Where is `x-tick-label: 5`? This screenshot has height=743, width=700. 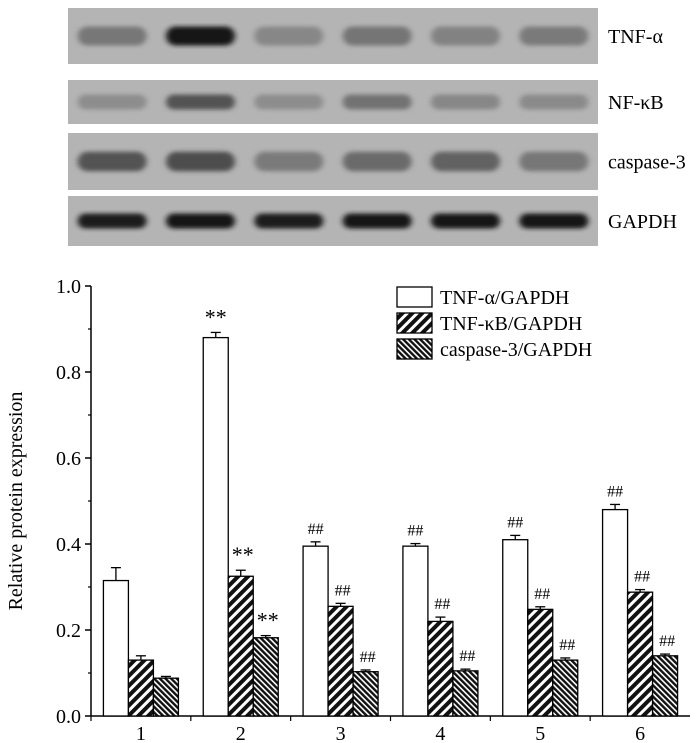 x-tick-label: 5 is located at coordinates (540, 733).